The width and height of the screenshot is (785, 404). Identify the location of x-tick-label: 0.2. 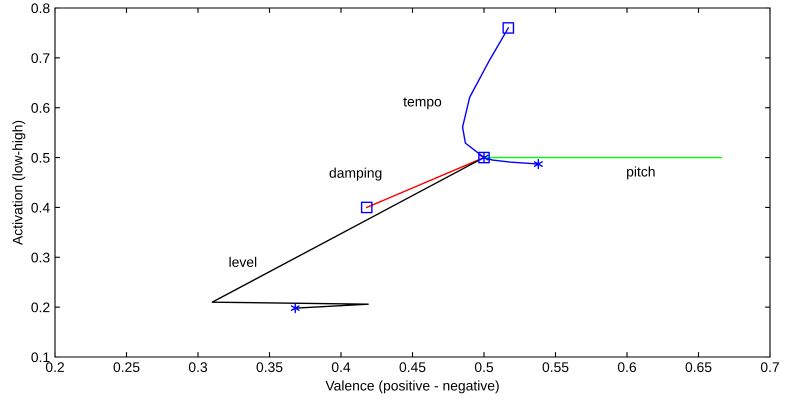
(55, 367).